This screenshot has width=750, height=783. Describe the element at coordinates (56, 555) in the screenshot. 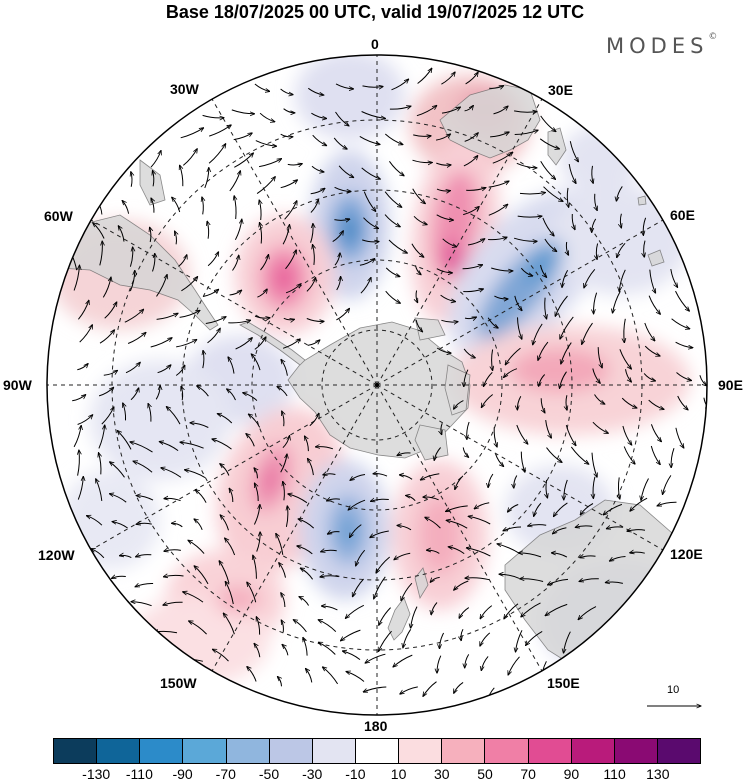

I see `lon-label-120w: 120W` at that location.